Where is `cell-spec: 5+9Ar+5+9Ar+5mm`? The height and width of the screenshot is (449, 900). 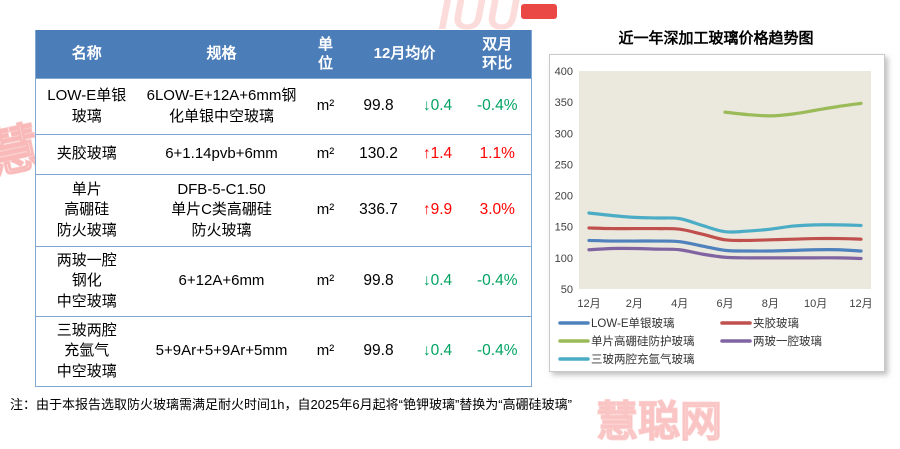
cell-spec: 5+9Ar+5+9Ar+5mm is located at coordinates (221, 351).